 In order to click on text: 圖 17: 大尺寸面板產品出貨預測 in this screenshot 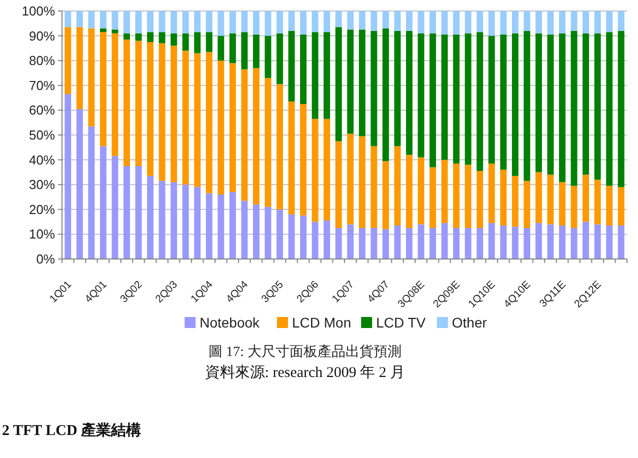, I will do `click(305, 352)`.